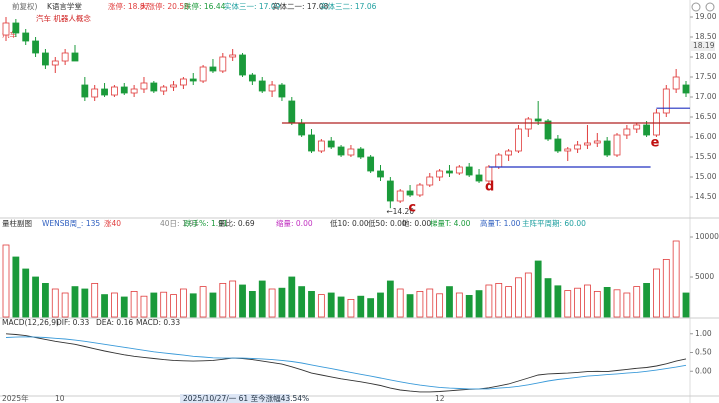 This screenshot has height=403, width=719. Describe the element at coordinates (706, 156) in the screenshot. I see `y-tick-label: 15.50` at that location.